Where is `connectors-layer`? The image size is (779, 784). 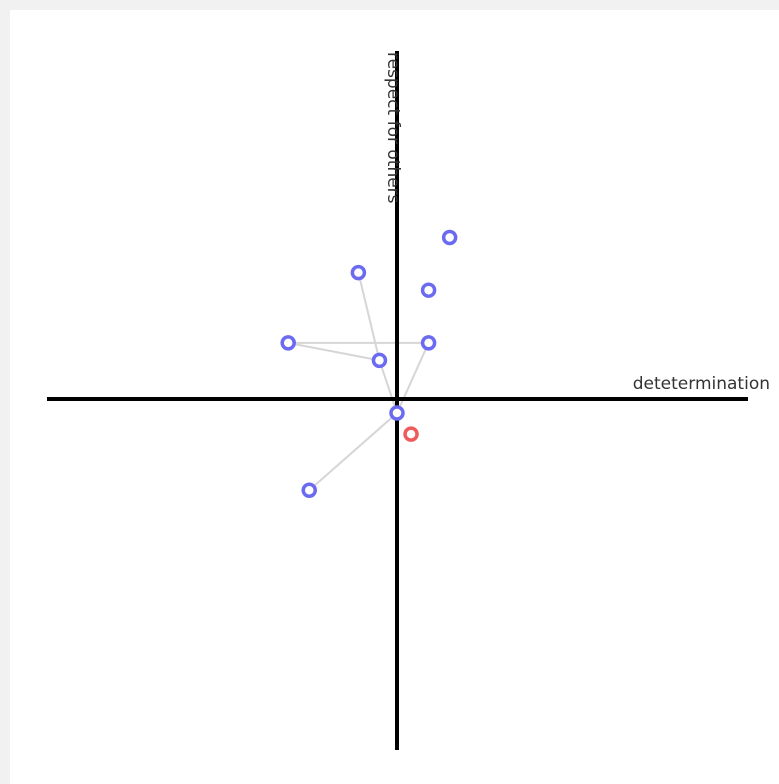
connectors-layer is located at coordinates (359, 382).